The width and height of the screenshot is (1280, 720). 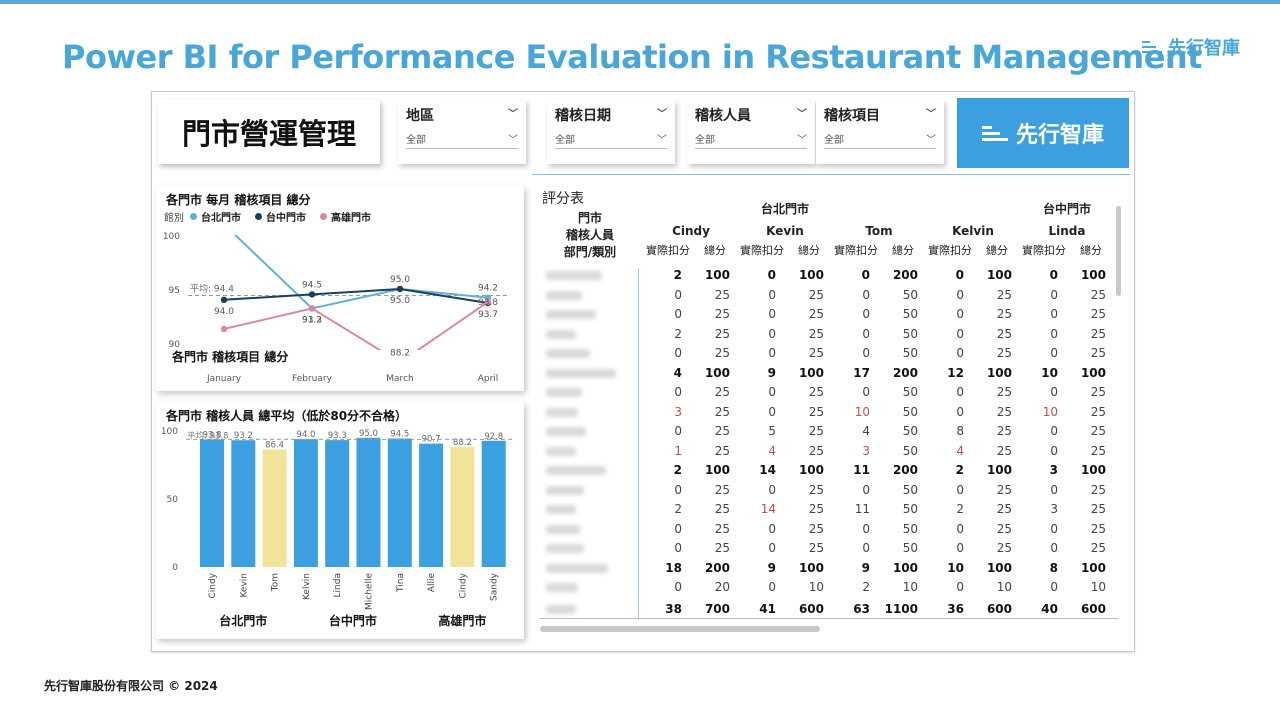 I want to click on filter-audit-item-select: 全部 ﹀, so click(x=880, y=140).